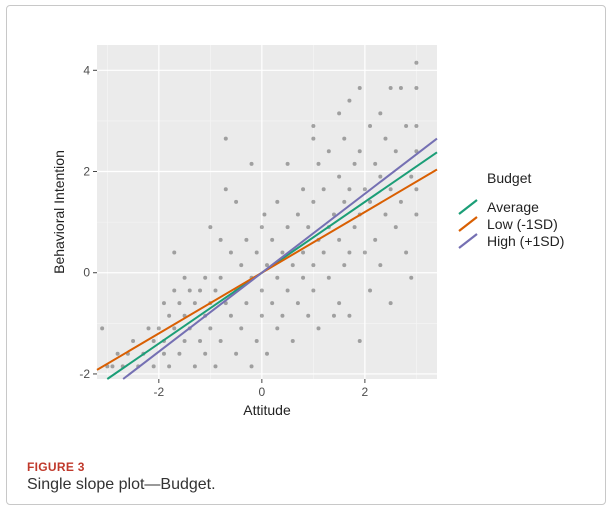 The width and height of the screenshot is (614, 512). What do you see at coordinates (513, 207) in the screenshot?
I see `legend-entry: Average` at bounding box center [513, 207].